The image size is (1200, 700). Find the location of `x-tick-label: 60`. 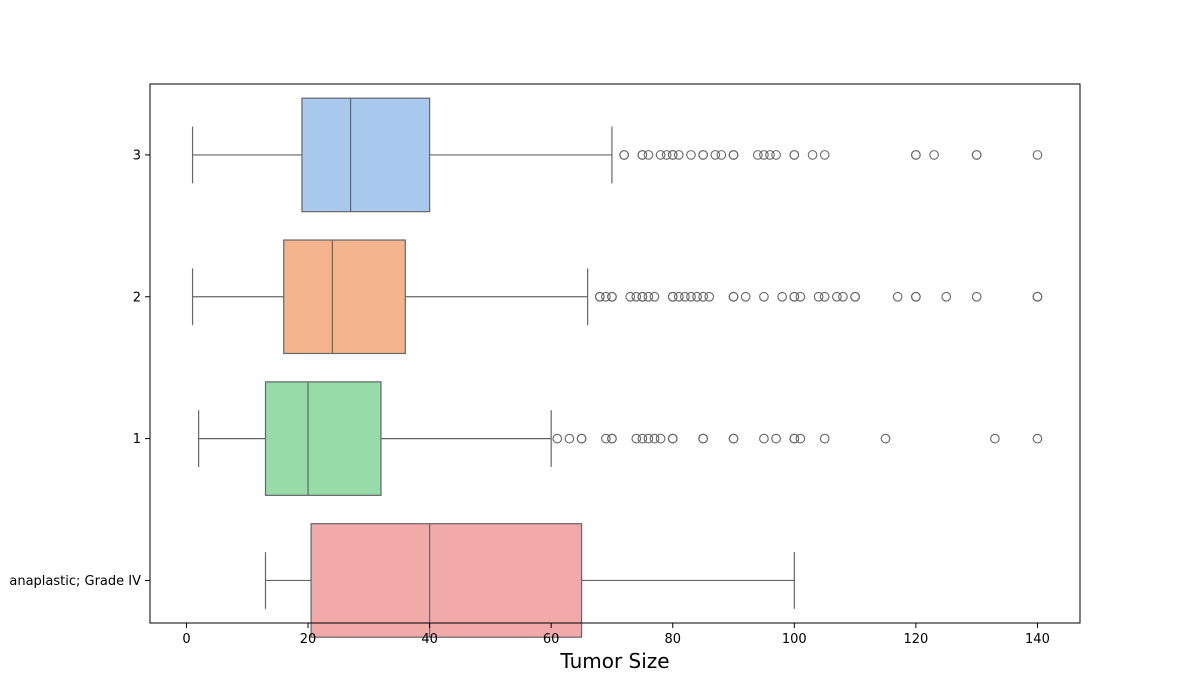

x-tick-label: 60 is located at coordinates (551, 639).